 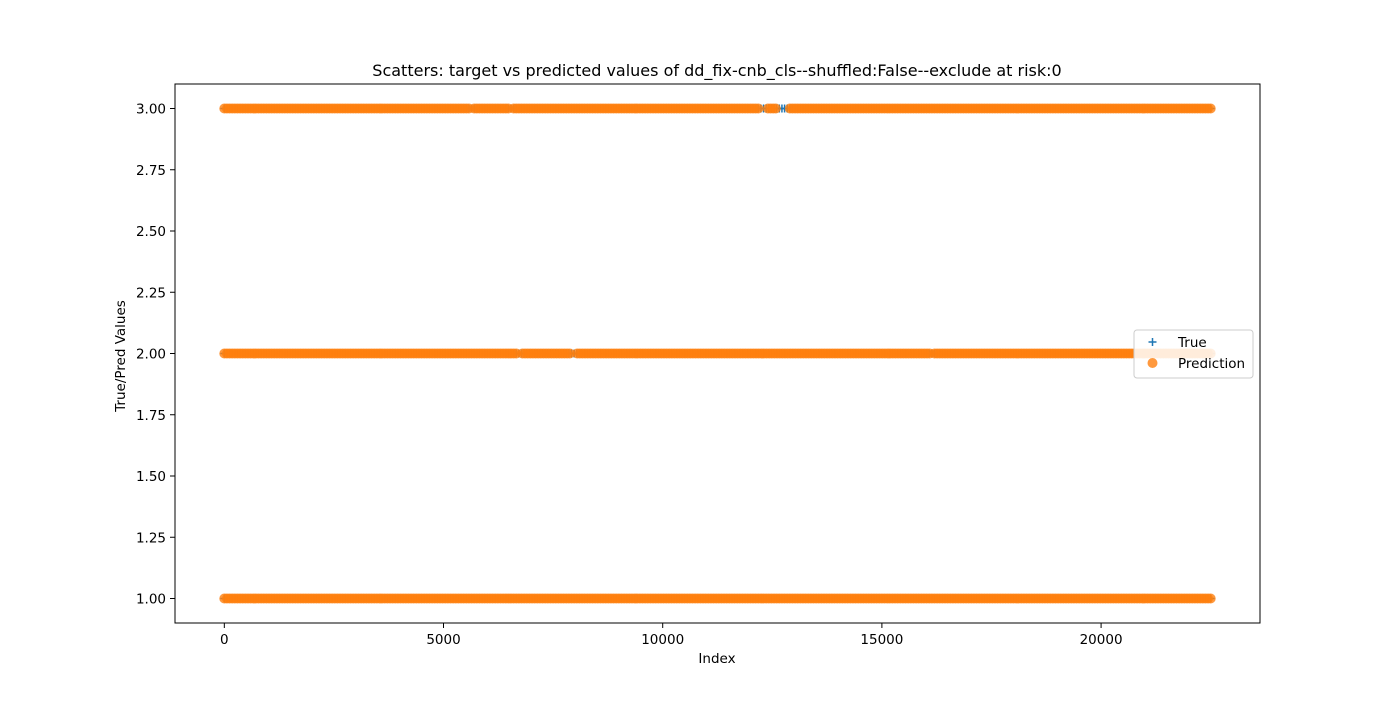 I want to click on y-axis: 1.00 1.25 1.50 1.75 2.00 2.25 2.50 2.75 3.00, so click(x=155, y=355).